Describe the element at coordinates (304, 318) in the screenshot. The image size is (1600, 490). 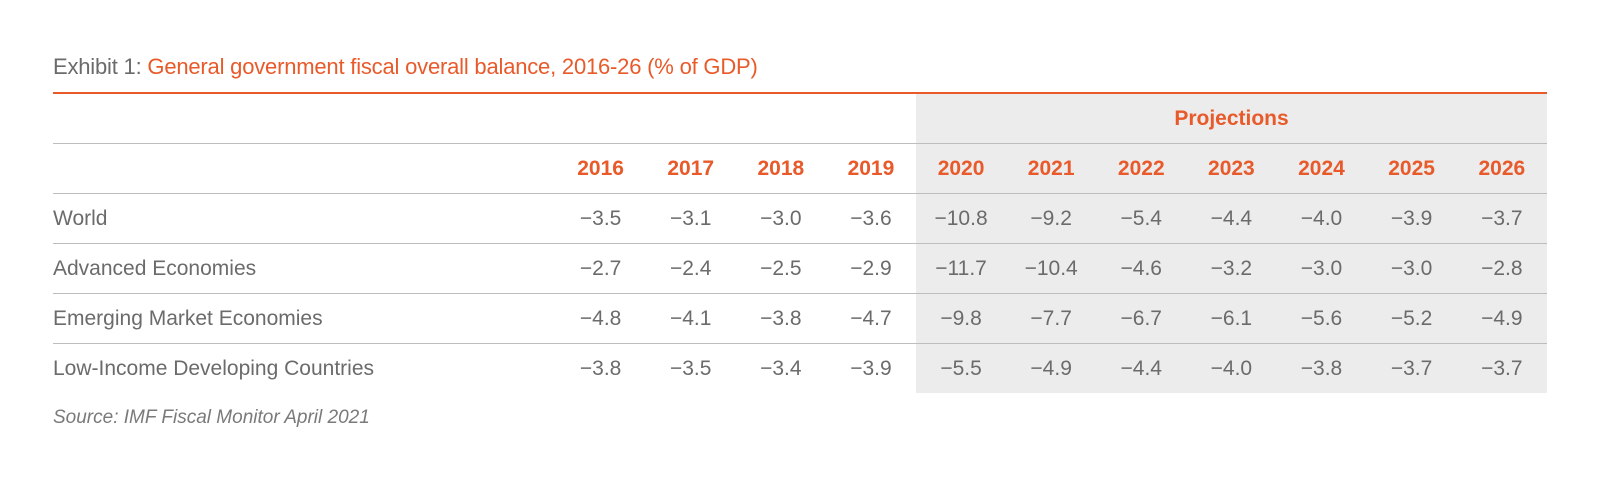
I see `row-label: Emerging Market Economies` at that location.